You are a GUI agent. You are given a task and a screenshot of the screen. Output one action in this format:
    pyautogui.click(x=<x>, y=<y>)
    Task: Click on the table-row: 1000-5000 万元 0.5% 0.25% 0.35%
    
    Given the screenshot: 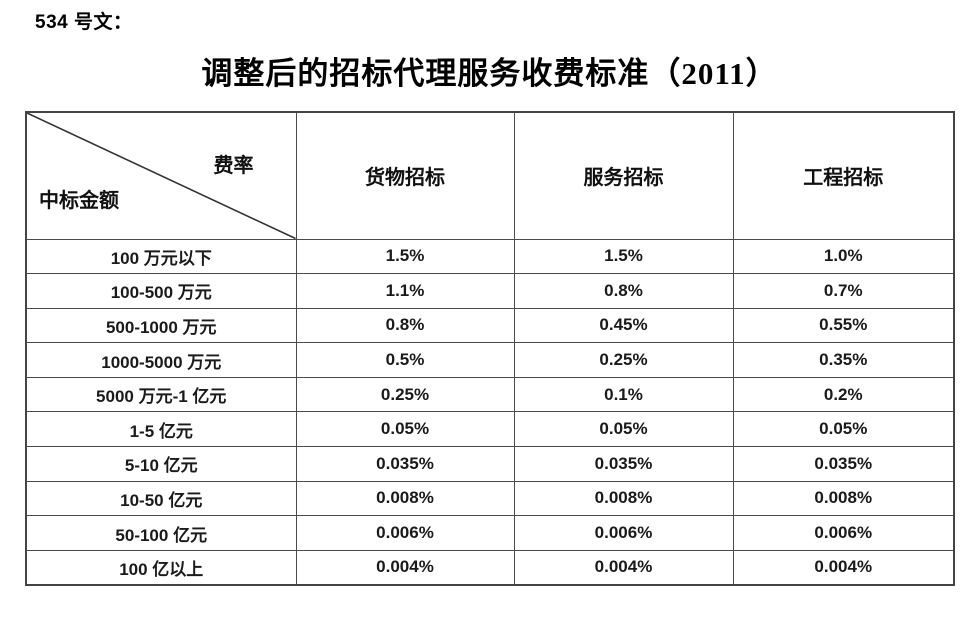 What is the action you would take?
    pyautogui.click(x=490, y=360)
    